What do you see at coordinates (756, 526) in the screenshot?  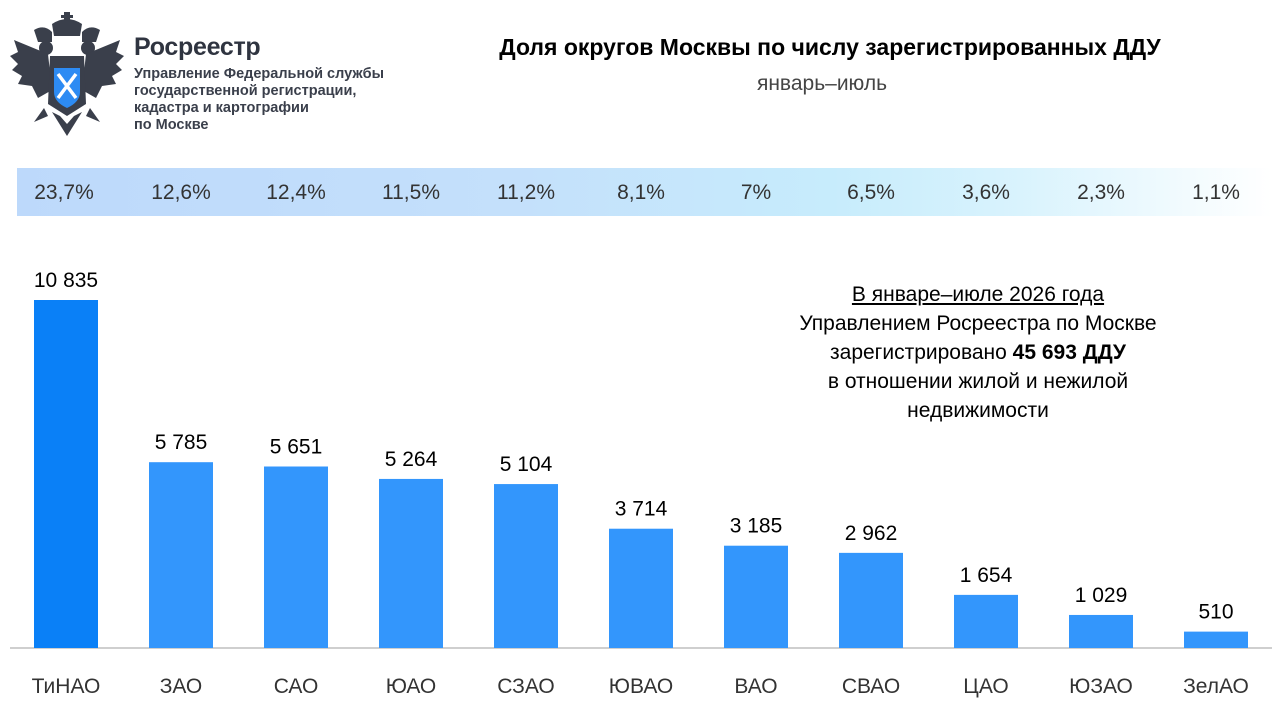 I see `bar-value-label: 3 185` at bounding box center [756, 526].